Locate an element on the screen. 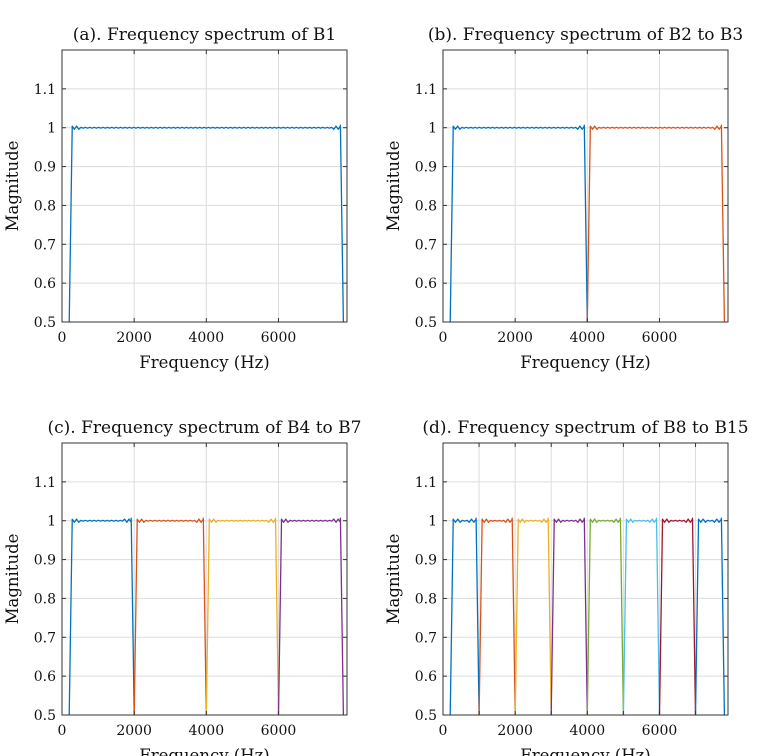  chart-title: (a). Frequency spectrum of B1 is located at coordinates (204, 35).